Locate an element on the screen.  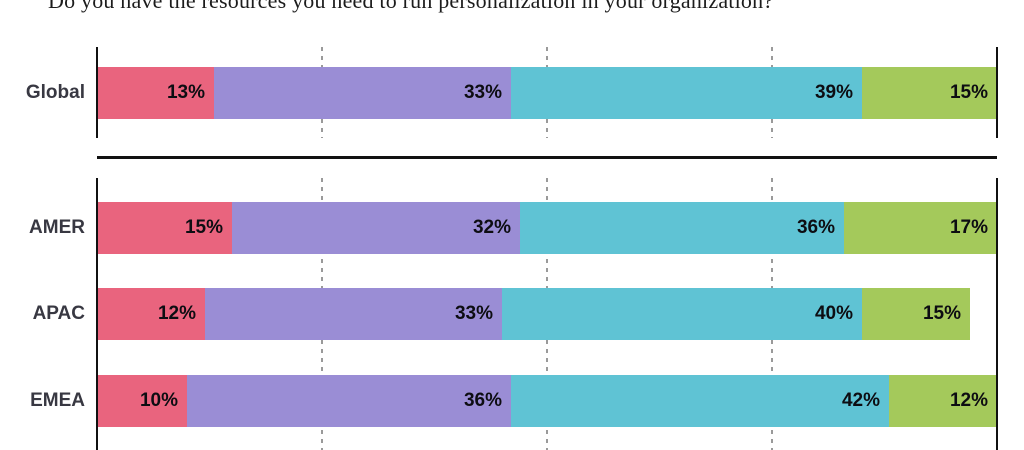
stacked-bar: 12% 33% 40% 15% is located at coordinates (547, 314).